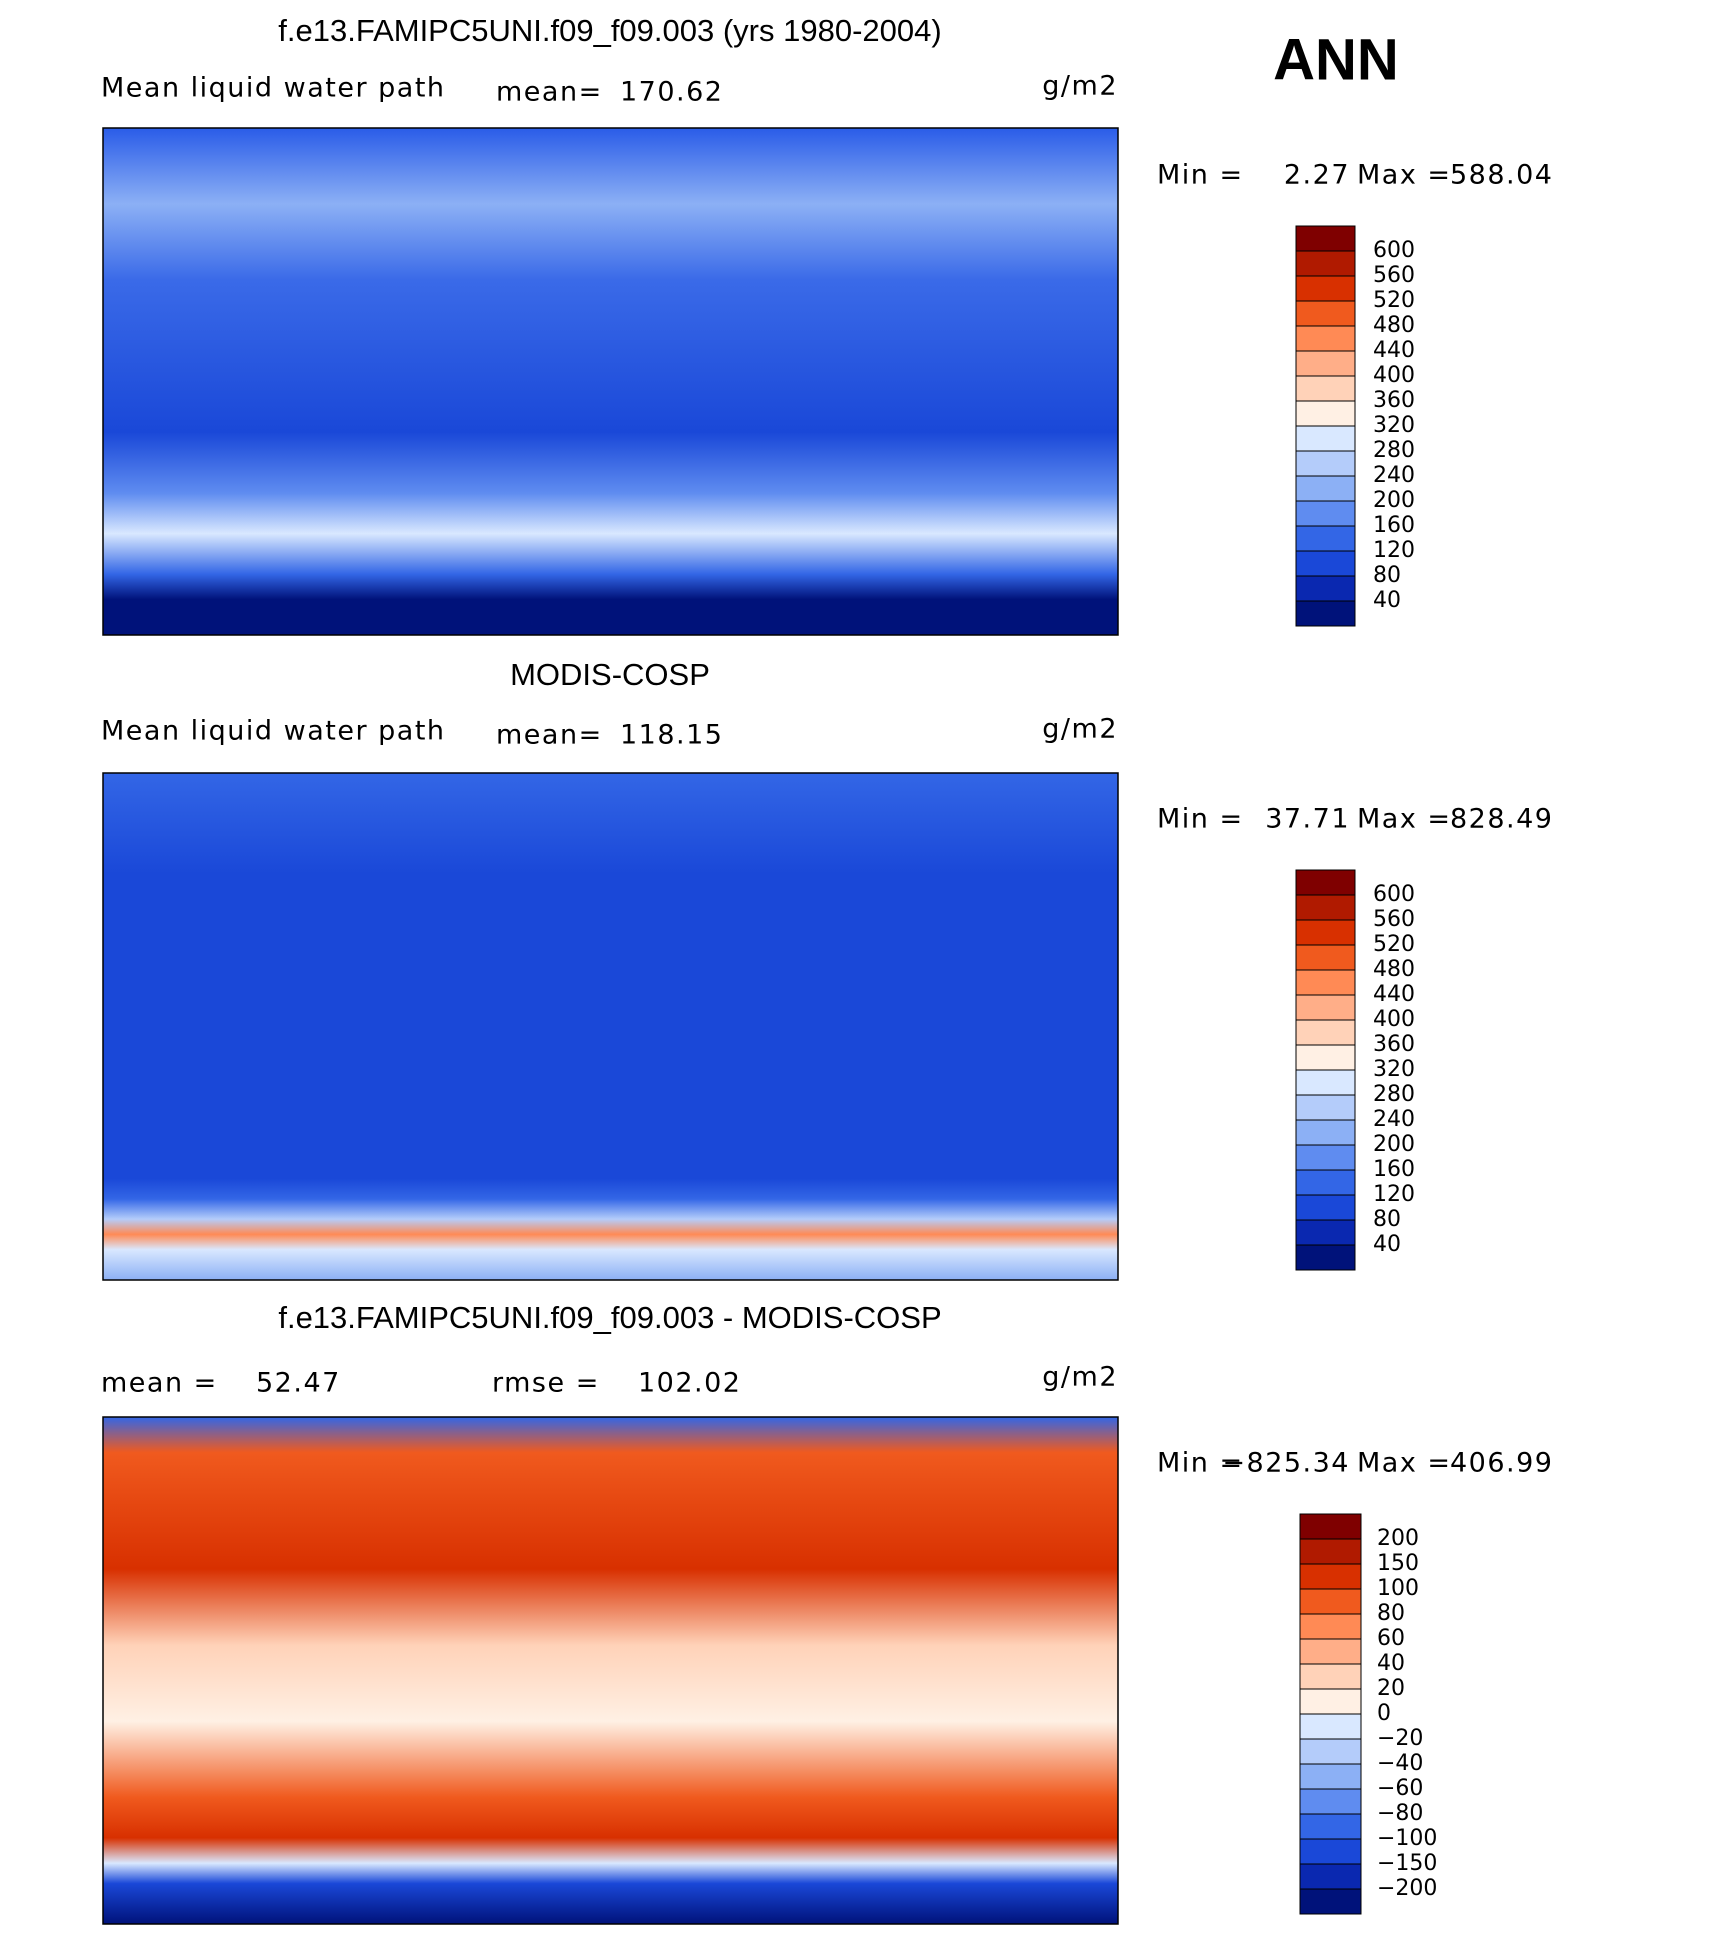 The height and width of the screenshot is (1952, 1710). I want to click on level-label: 60, so click(1391, 1638).